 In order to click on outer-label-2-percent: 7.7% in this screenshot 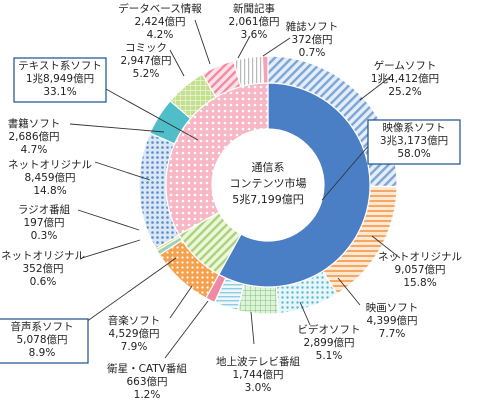, I will do `click(392, 334)`.